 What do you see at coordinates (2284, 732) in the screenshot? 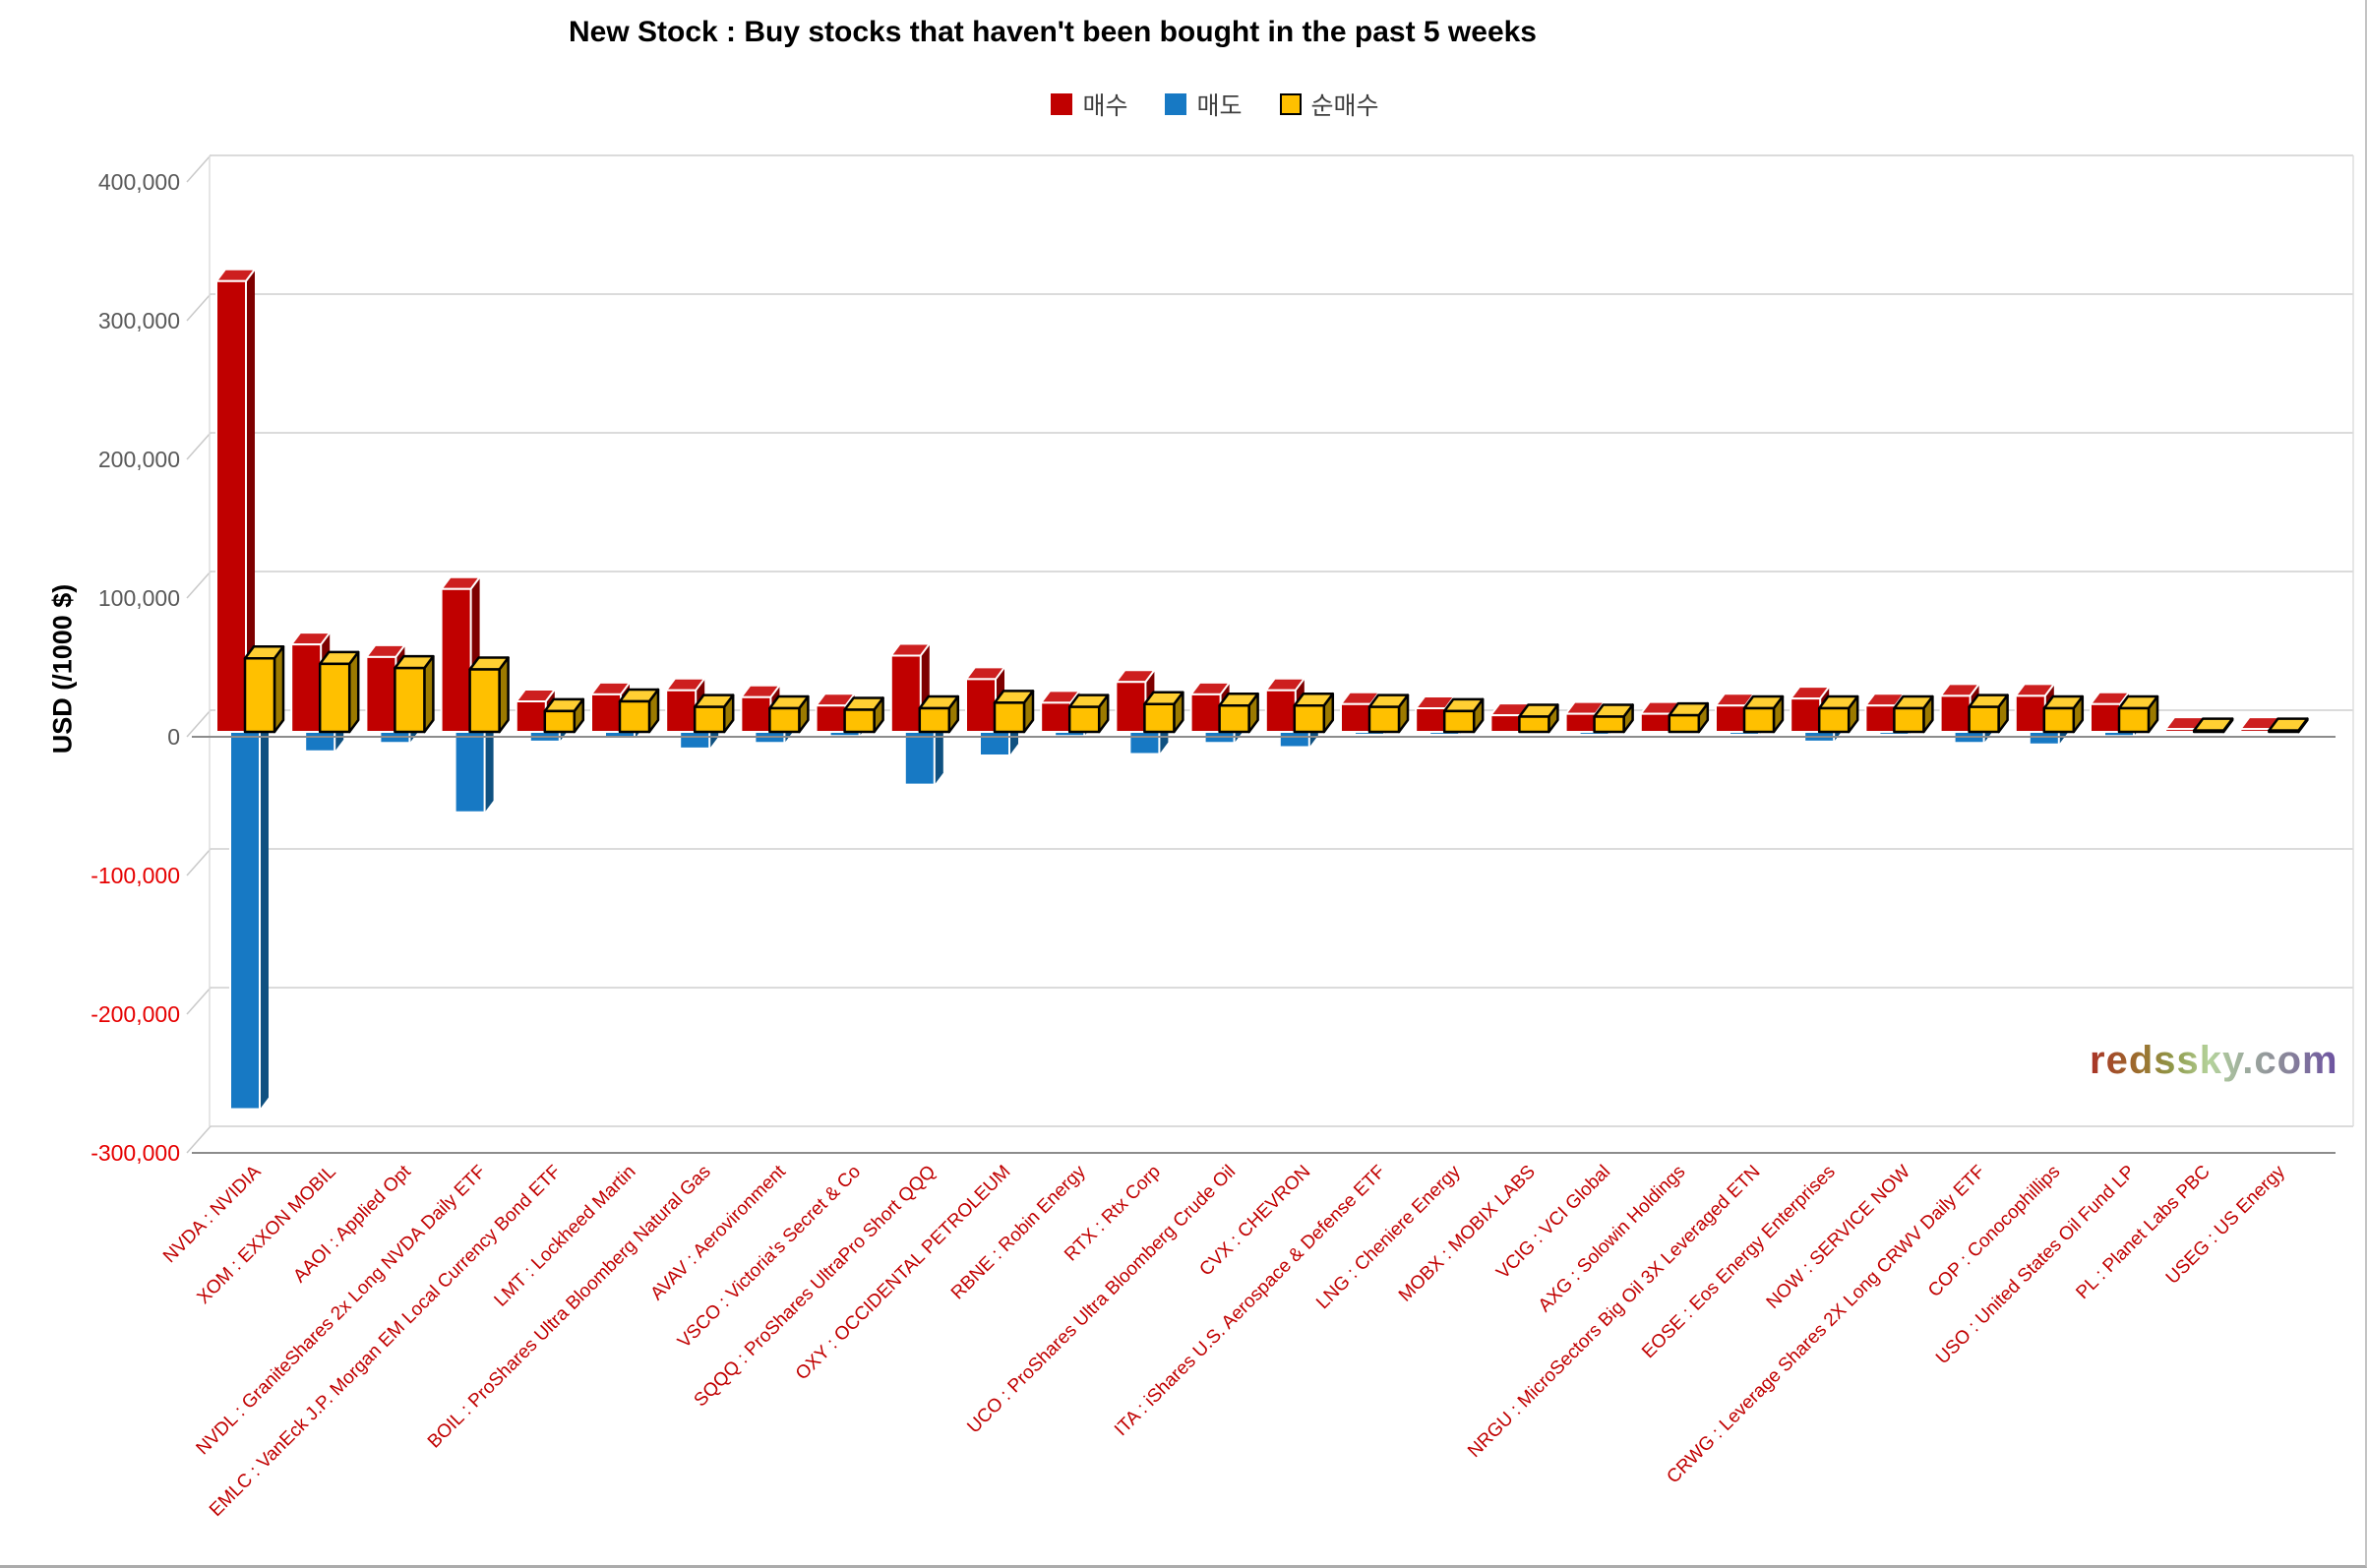
I see `bar-순매수-useg` at bounding box center [2284, 732].